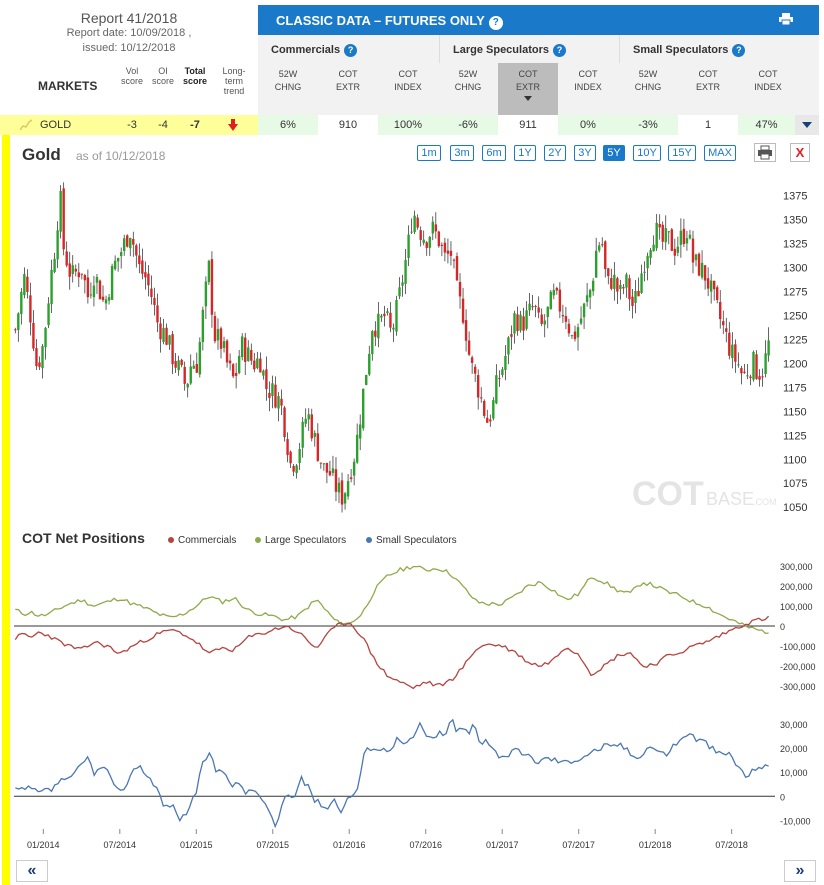 This screenshot has width=824, height=885. I want to click on close-chart-button: X, so click(800, 152).